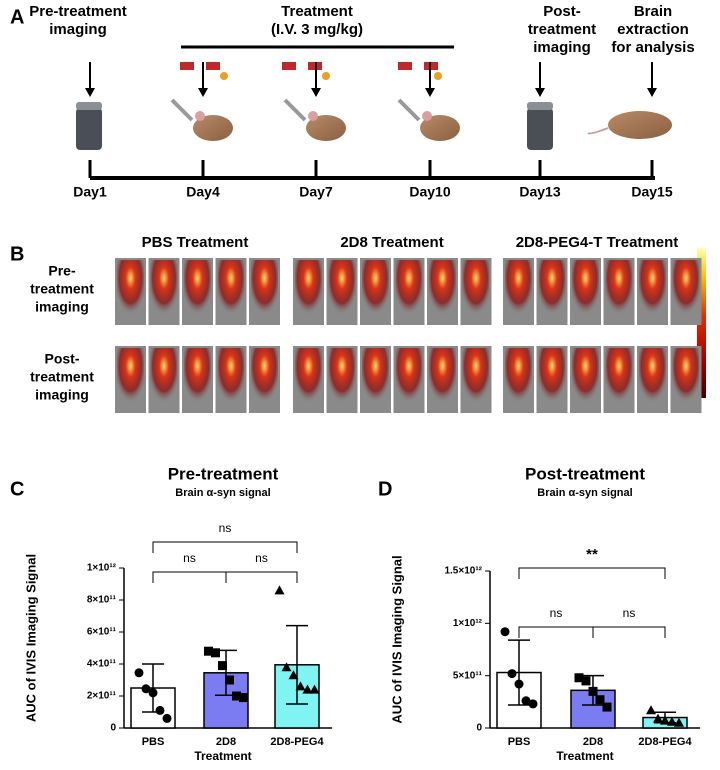 This screenshot has width=720, height=770. Describe the element at coordinates (562, 29) in the screenshot. I see `step-label: treatment` at that location.